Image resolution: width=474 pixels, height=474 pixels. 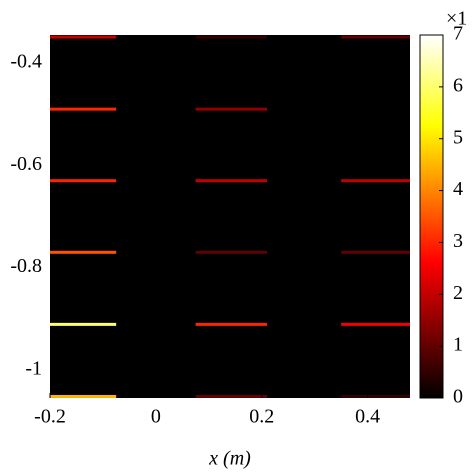 What do you see at coordinates (431, 216) in the screenshot?
I see `colorbar` at bounding box center [431, 216].